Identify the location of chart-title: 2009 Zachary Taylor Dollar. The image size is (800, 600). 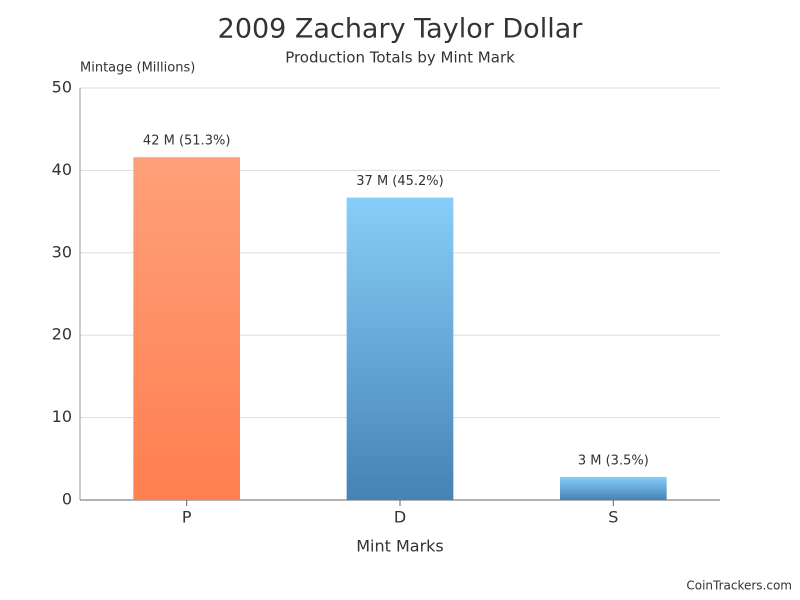
(401, 29).